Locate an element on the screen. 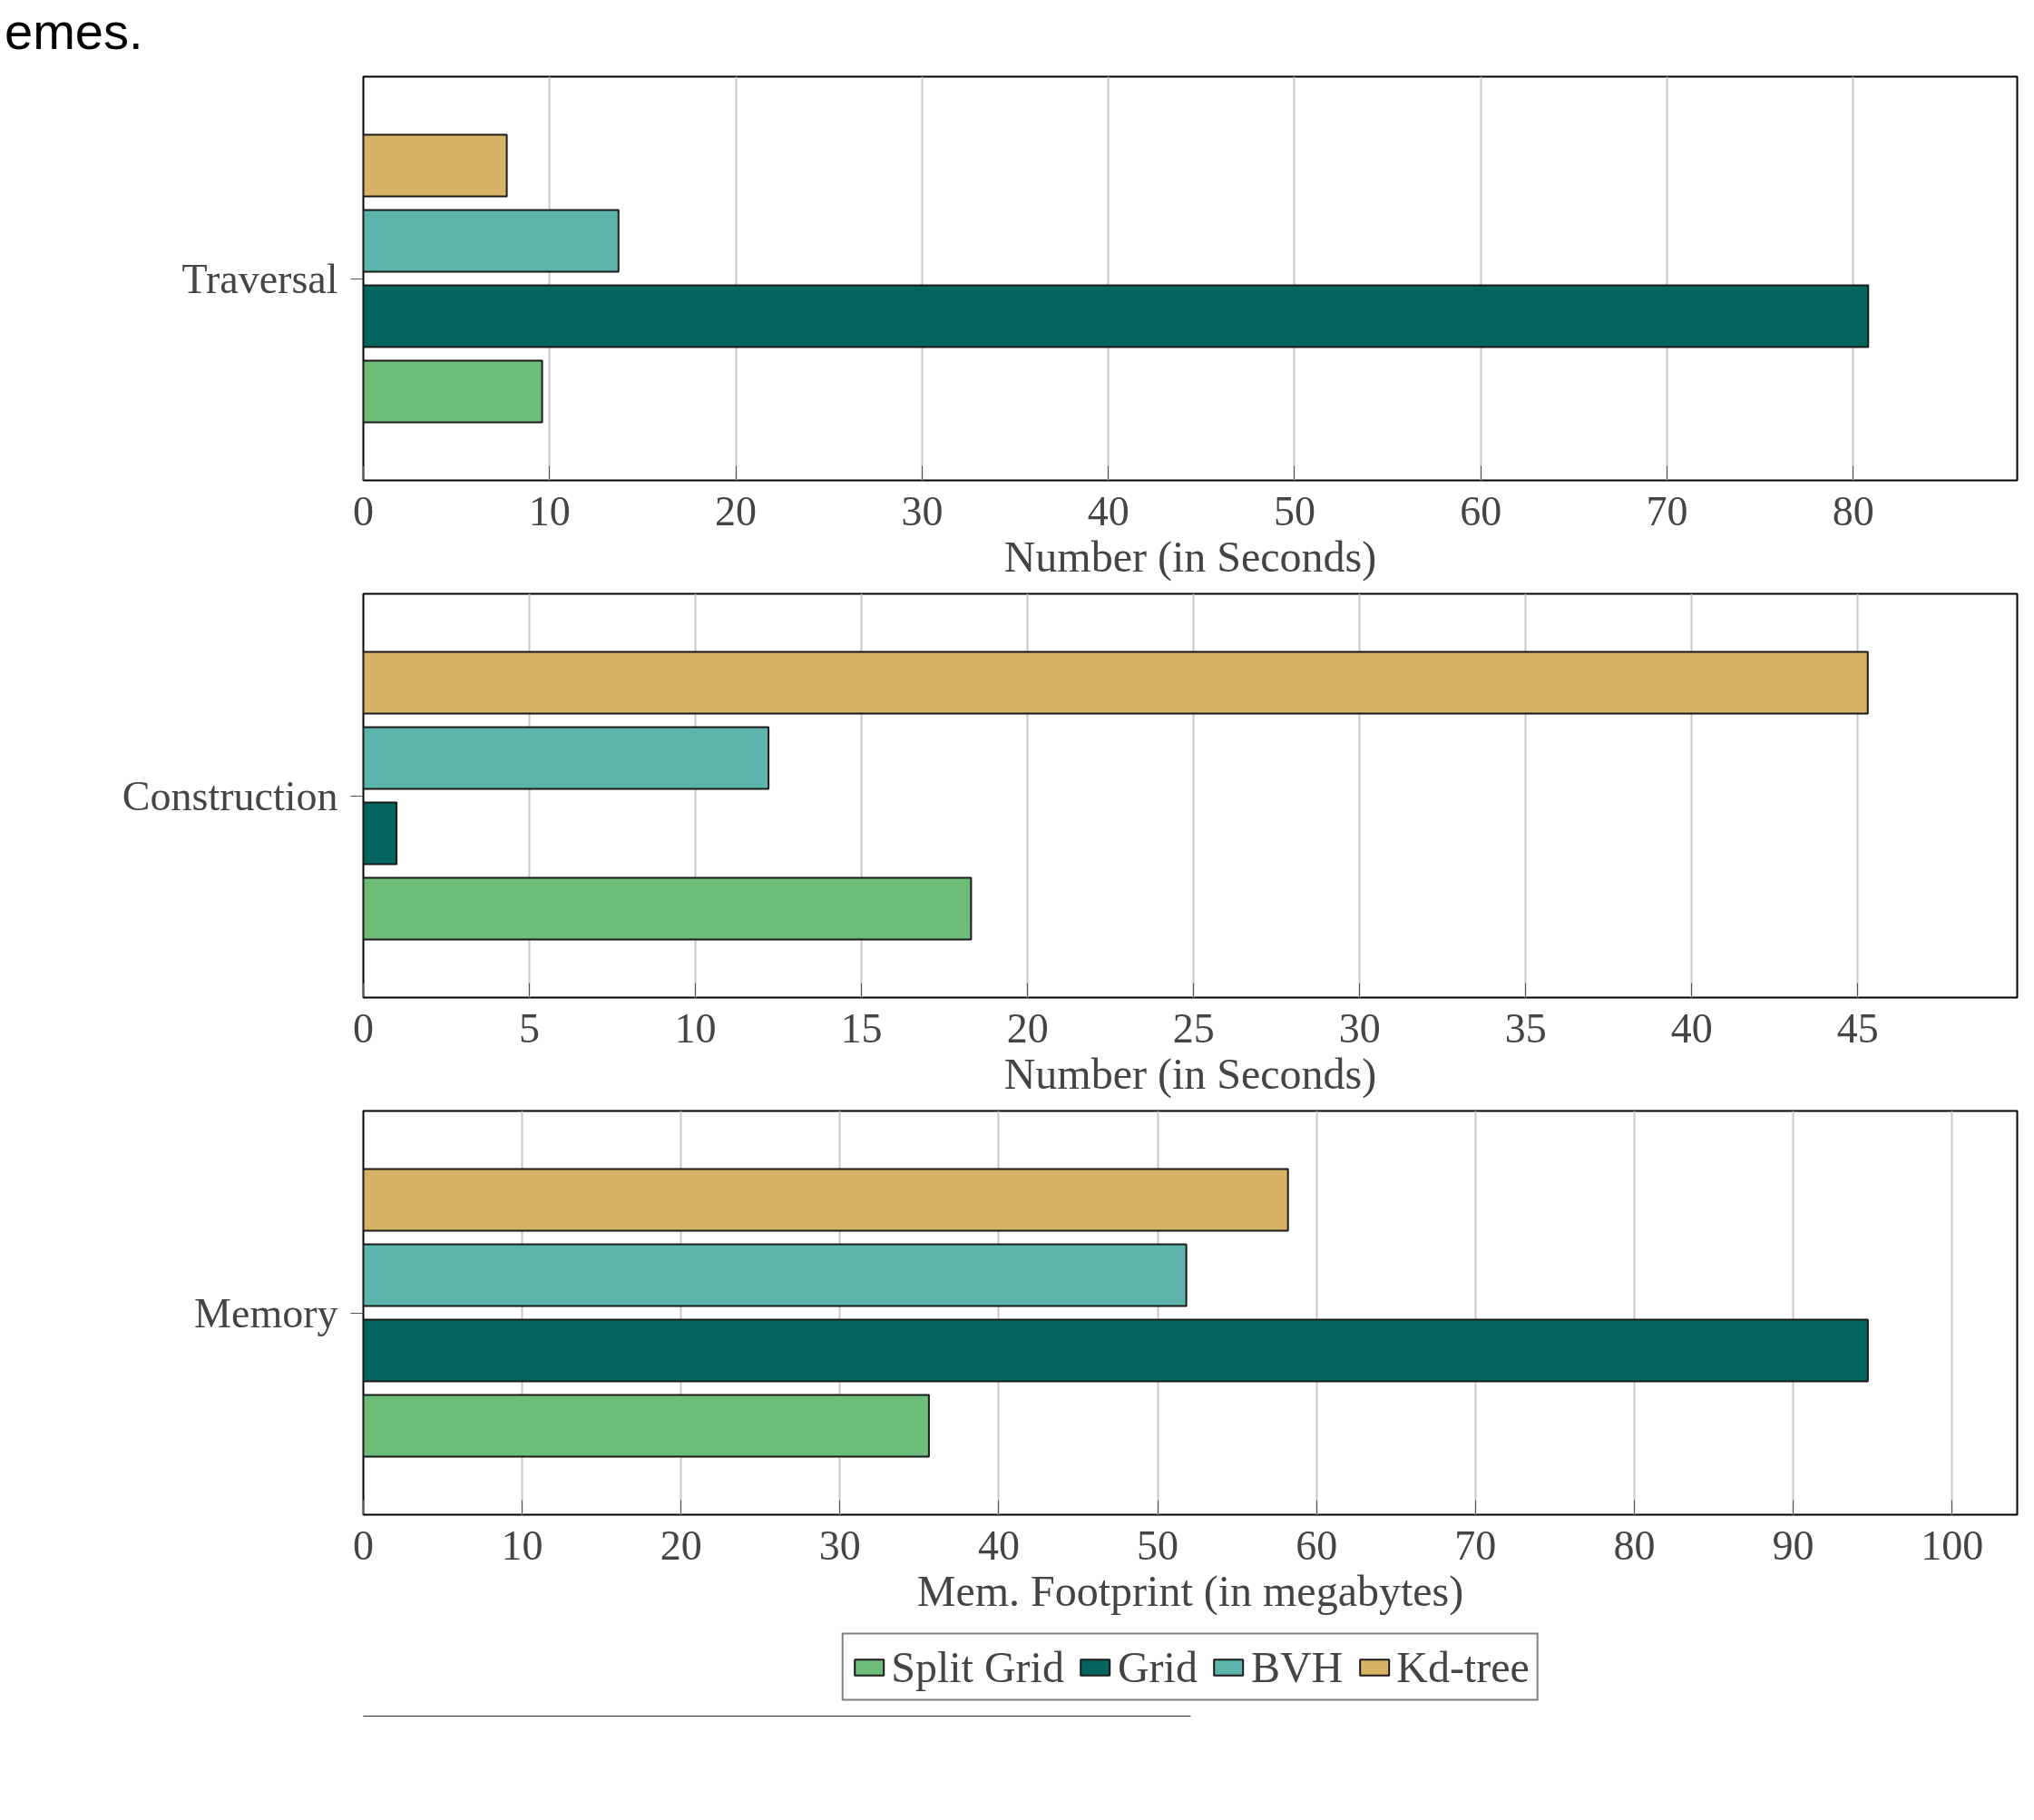 The image size is (2034, 1820). y-tick-label: Construction is located at coordinates (230, 795).